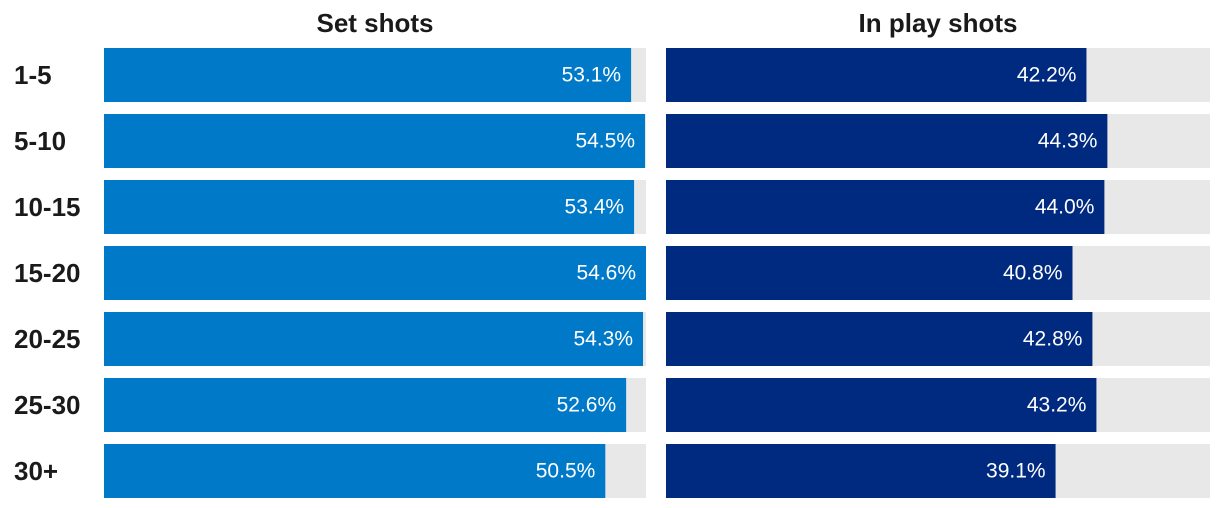 This screenshot has height=508, width=1220. Describe the element at coordinates (33, 75) in the screenshot. I see `category-label: 1-5` at that location.